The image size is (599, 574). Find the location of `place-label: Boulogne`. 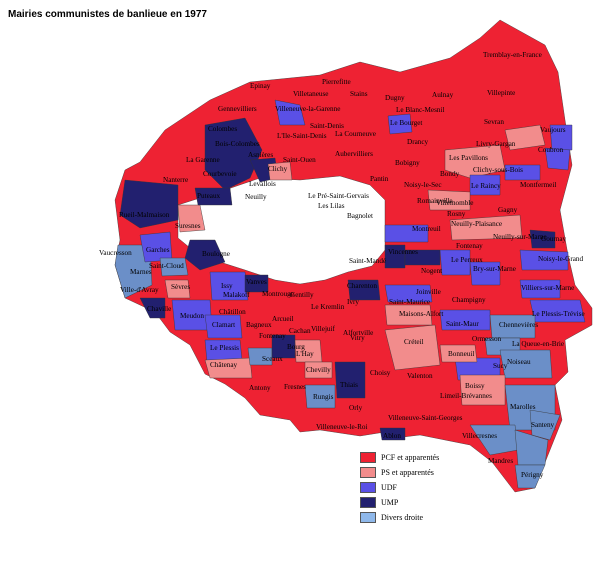

place-label: Boulogne is located at coordinates (216, 254).